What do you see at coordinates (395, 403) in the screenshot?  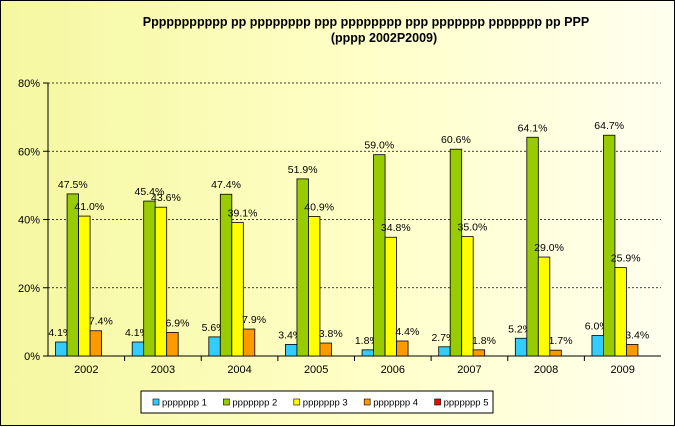 I see `legend-label: ppppppp 4` at bounding box center [395, 403].